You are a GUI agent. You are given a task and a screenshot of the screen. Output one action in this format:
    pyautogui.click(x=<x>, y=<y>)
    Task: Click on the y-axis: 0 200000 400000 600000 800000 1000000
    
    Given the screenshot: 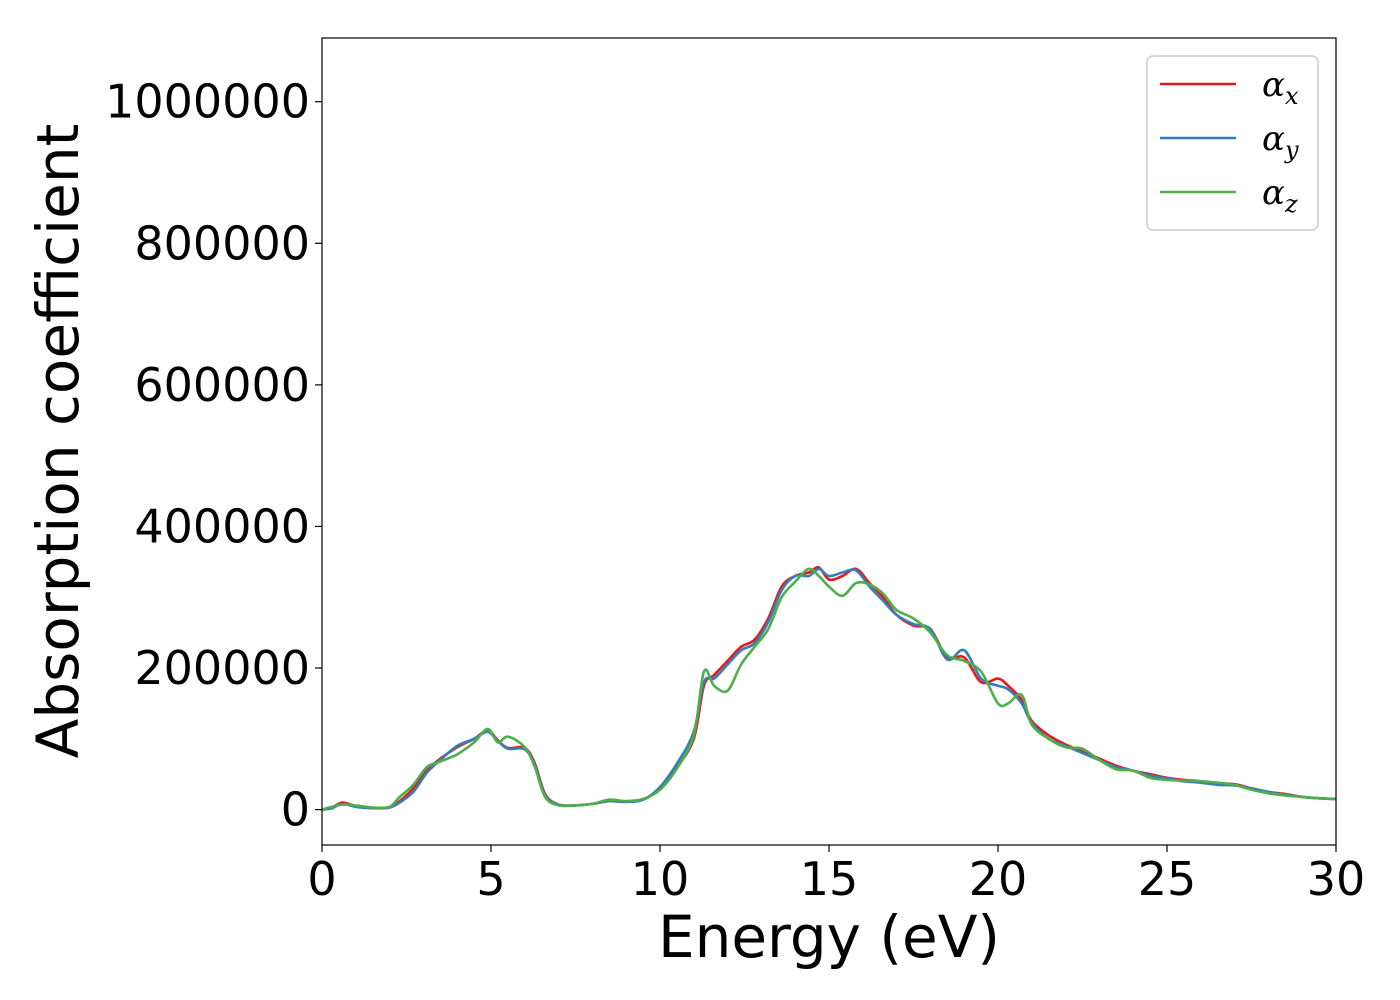 What is the action you would take?
    pyautogui.click(x=213, y=456)
    